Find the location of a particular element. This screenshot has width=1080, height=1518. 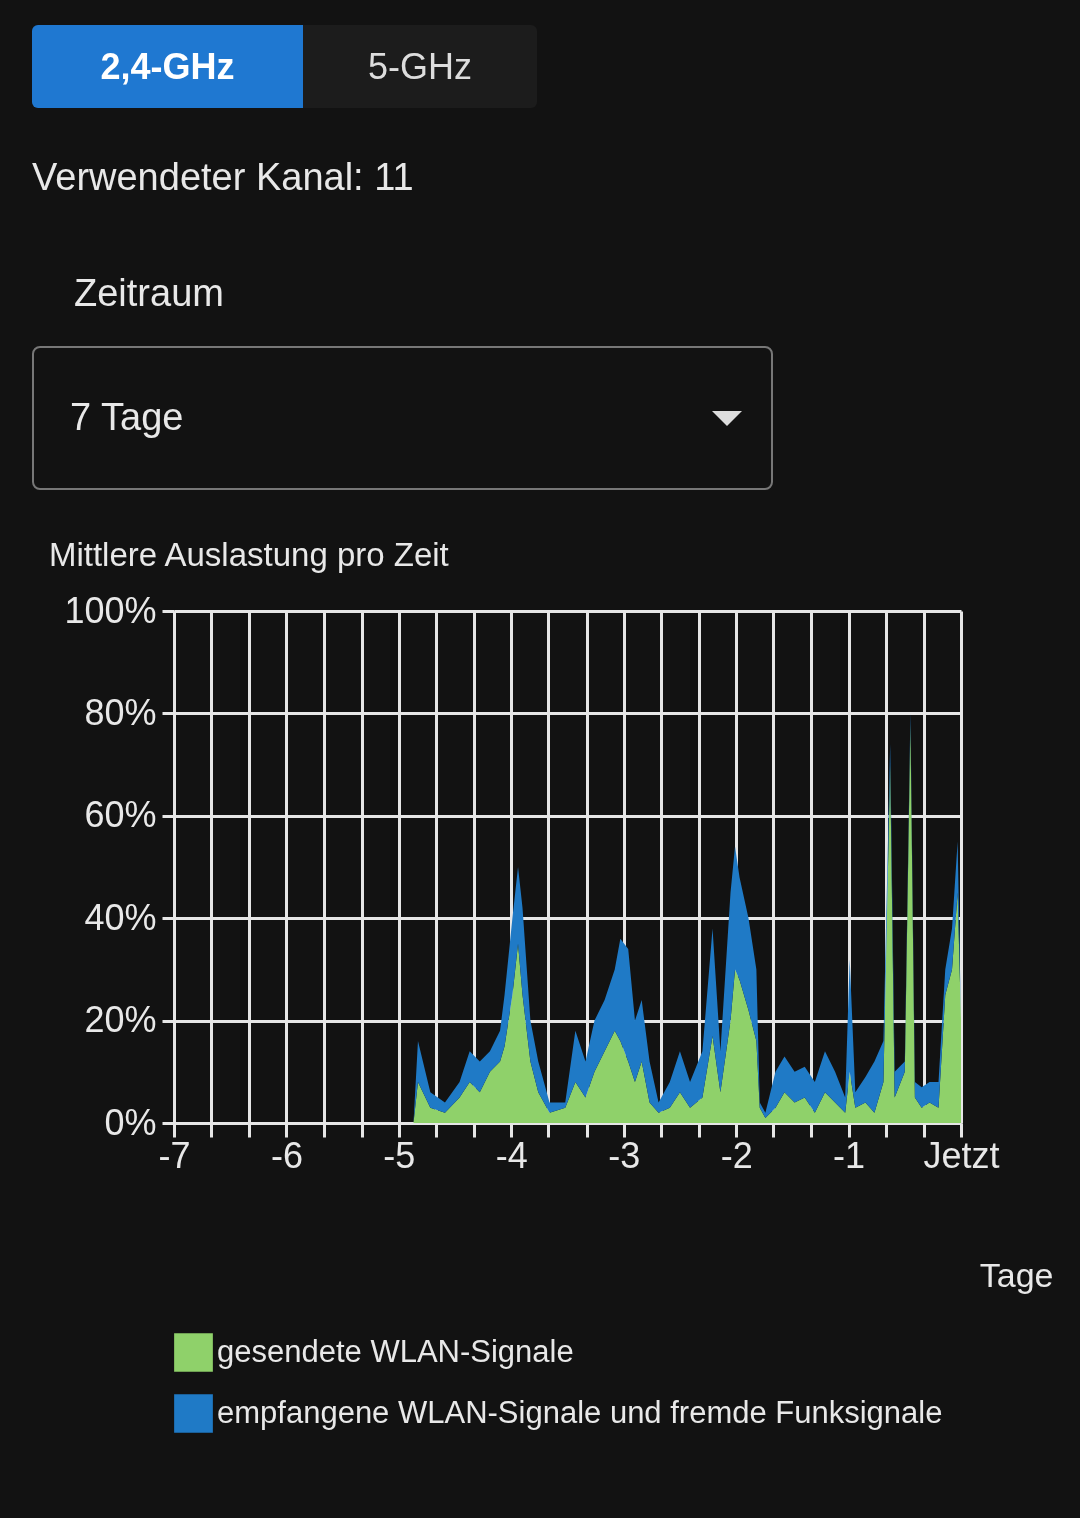

y-tick-label: 0% is located at coordinates (130, 1122).